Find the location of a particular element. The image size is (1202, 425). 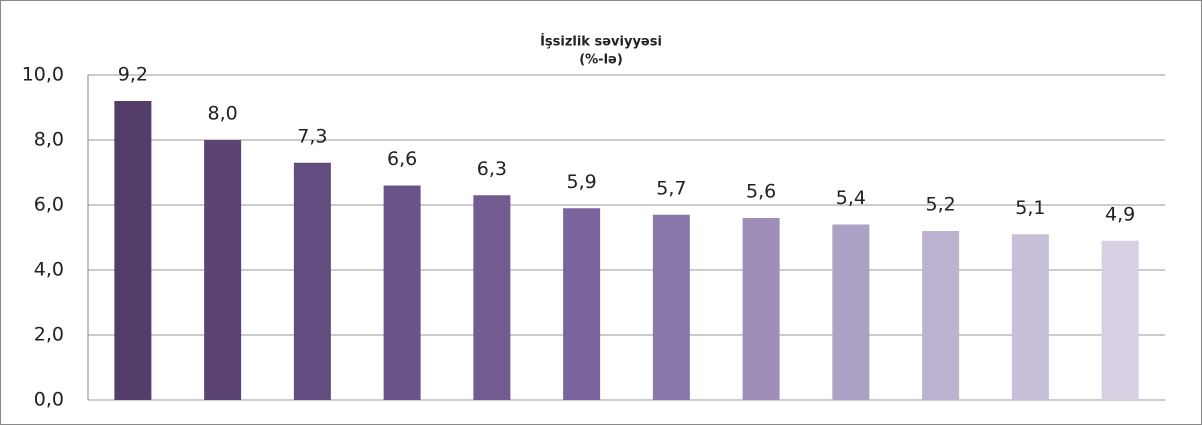

data-label: 5,9 is located at coordinates (582, 182).